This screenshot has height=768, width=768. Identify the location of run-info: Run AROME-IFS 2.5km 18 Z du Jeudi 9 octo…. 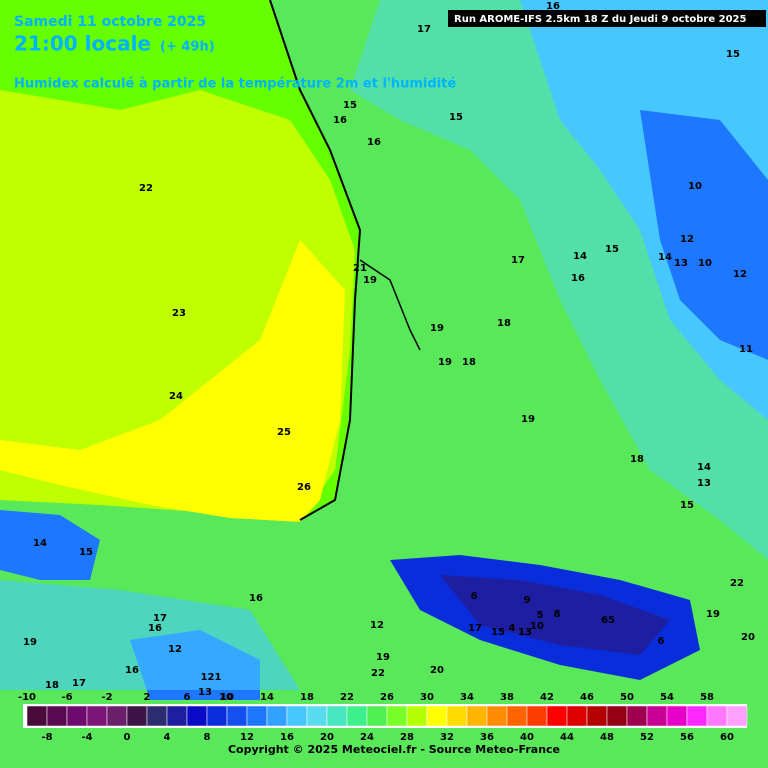
(600, 19).